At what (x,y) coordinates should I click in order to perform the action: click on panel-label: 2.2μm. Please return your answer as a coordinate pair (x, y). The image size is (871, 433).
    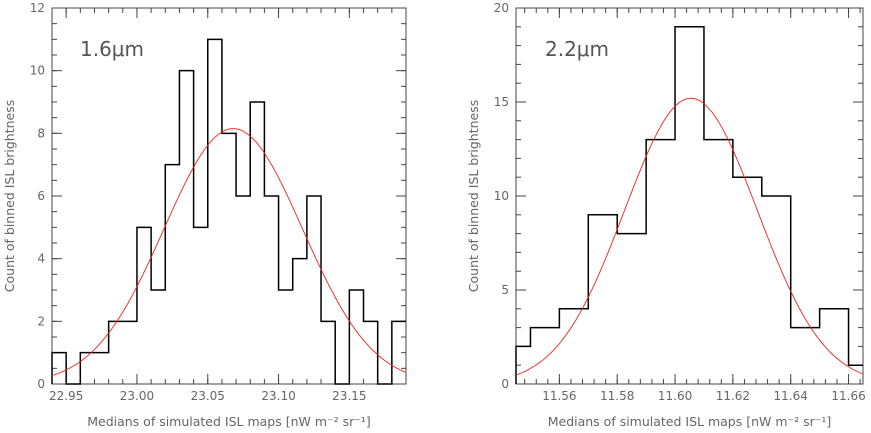
    Looking at the image, I should click on (577, 49).